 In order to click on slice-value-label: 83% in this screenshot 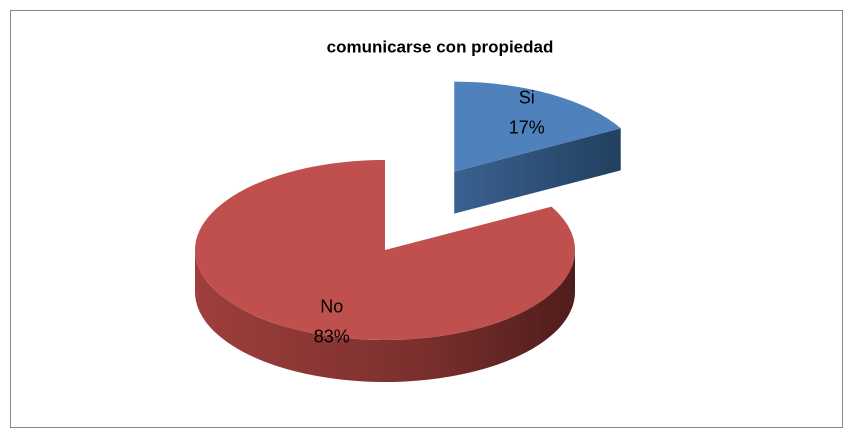, I will do `click(332, 336)`.